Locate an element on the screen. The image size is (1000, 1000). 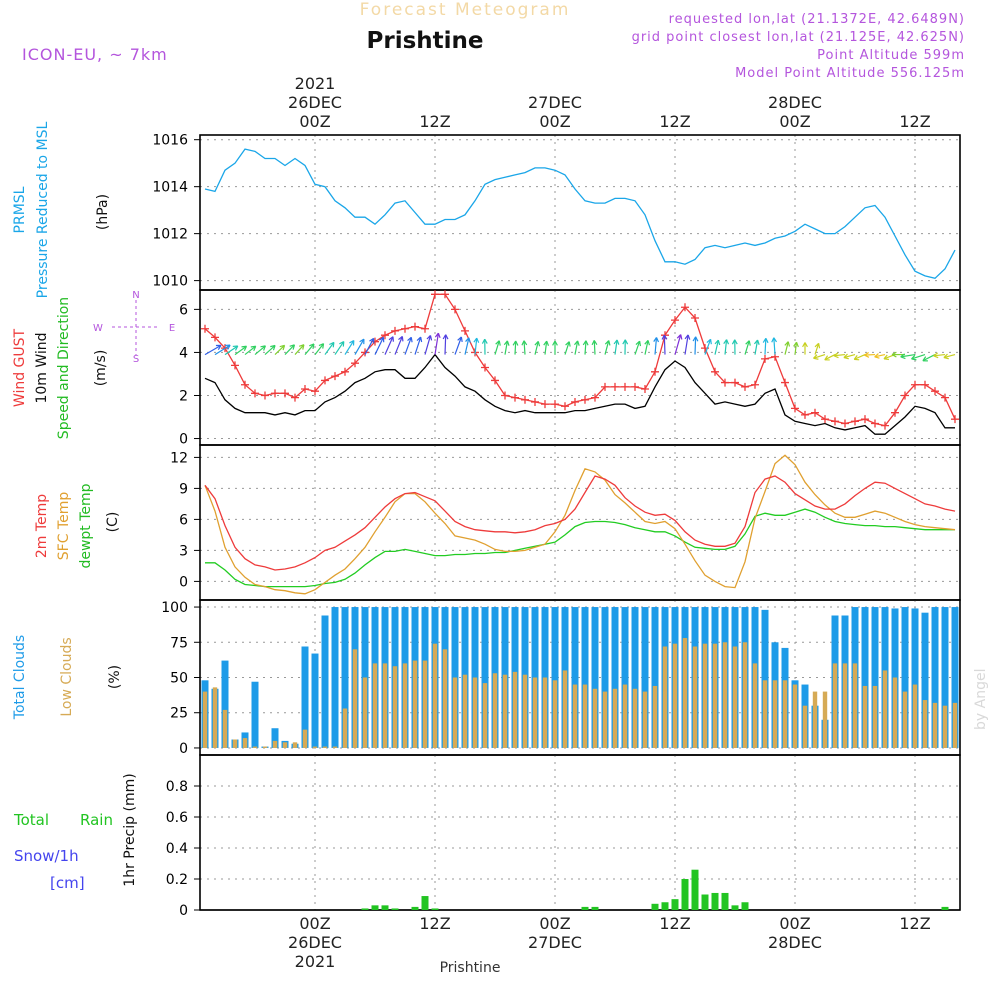
model-label: ICON-EU, ~ 7km is located at coordinates (95, 54).